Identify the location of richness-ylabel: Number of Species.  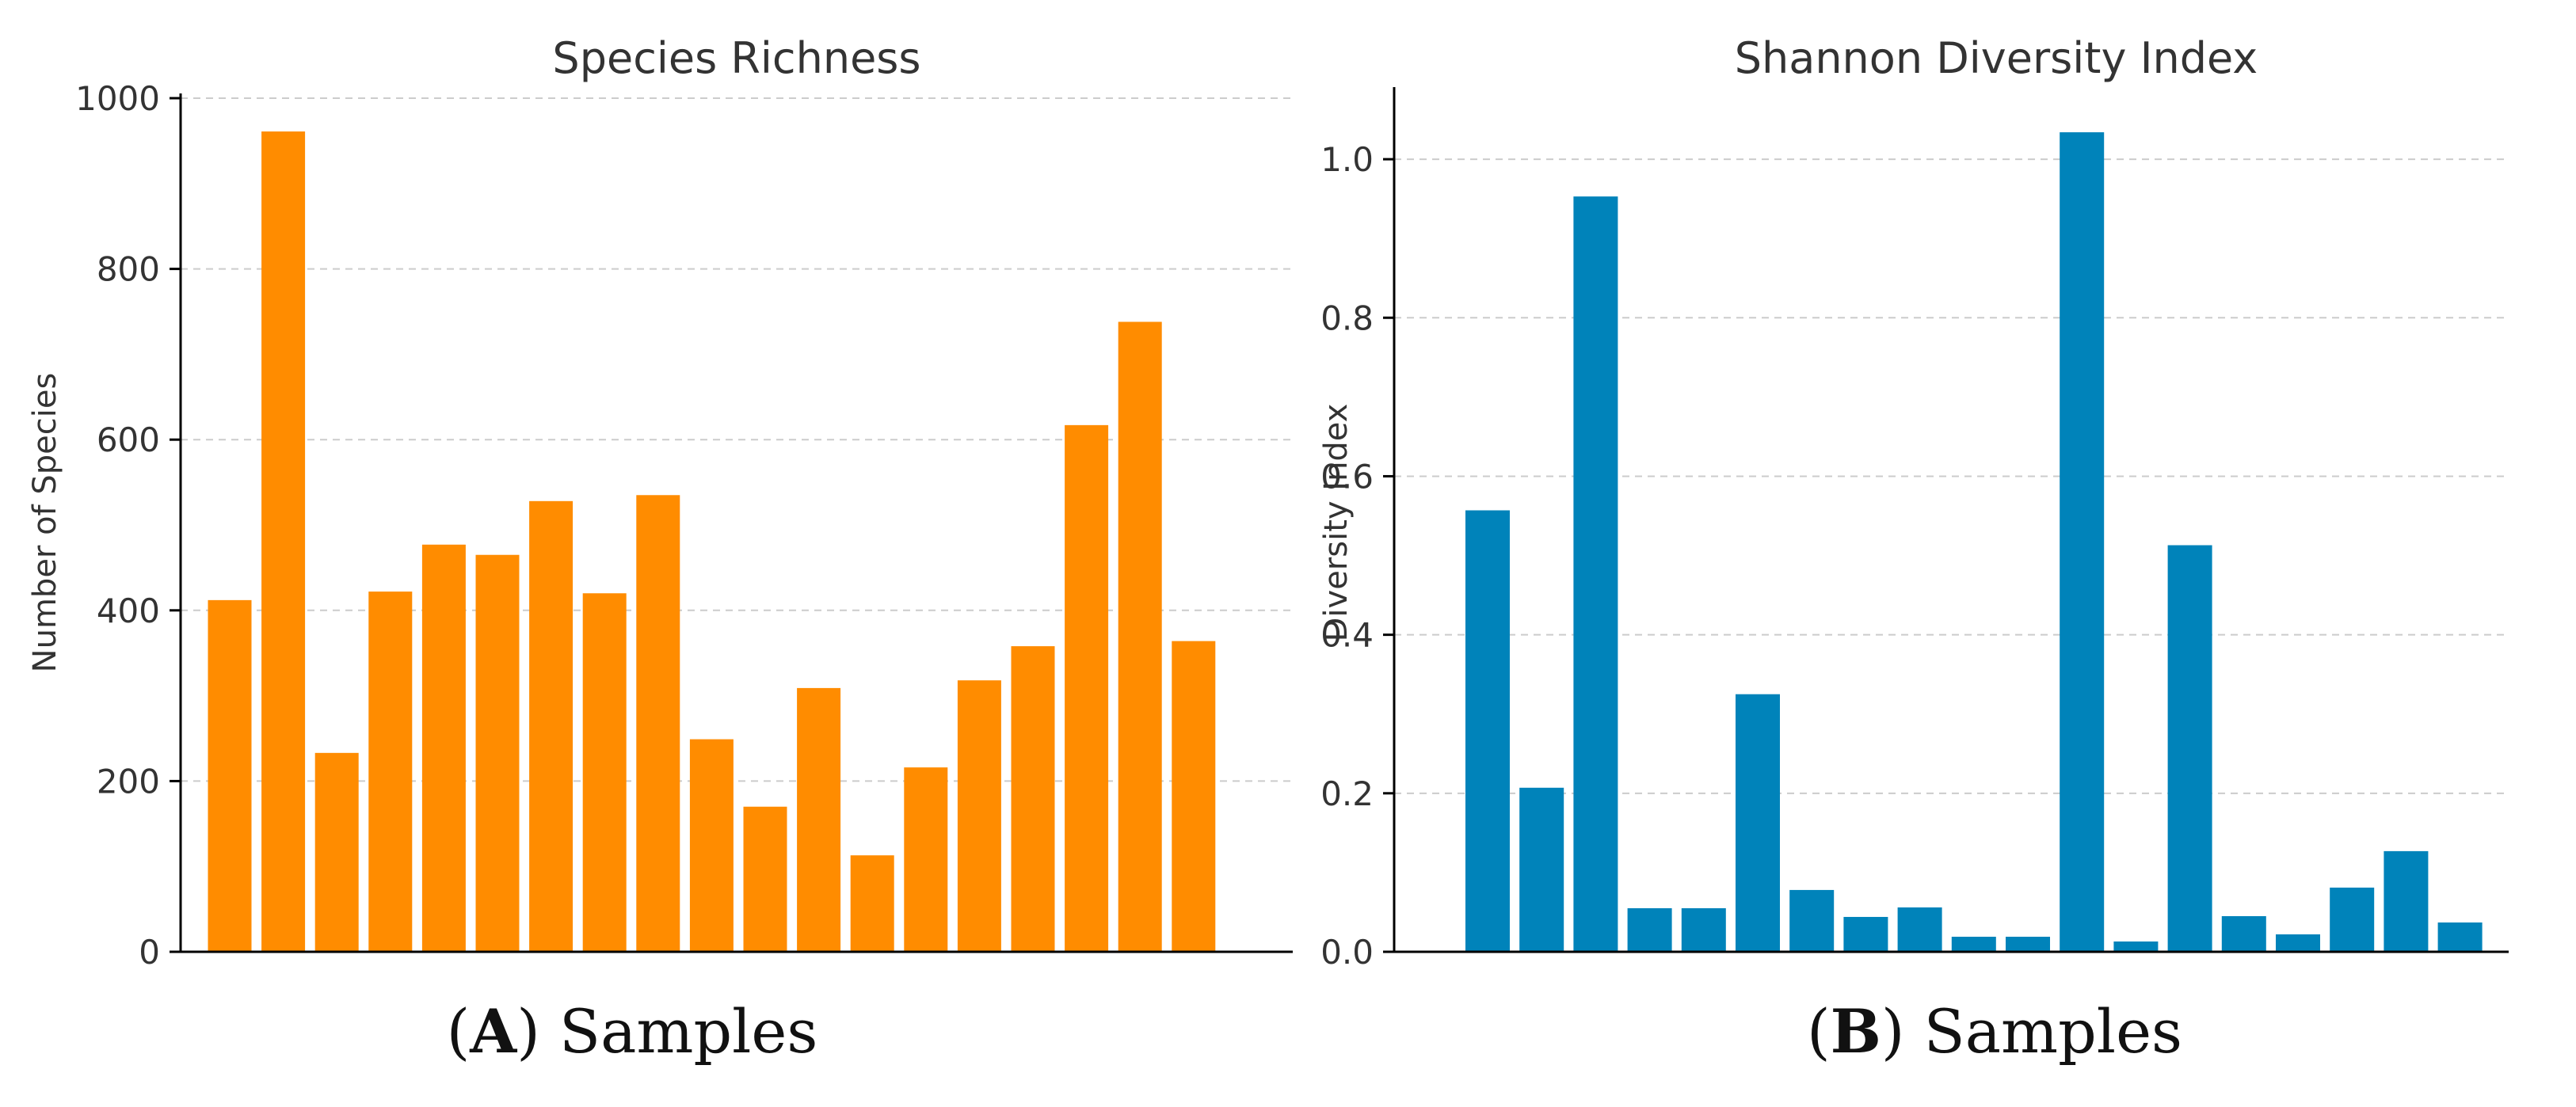
(45, 523).